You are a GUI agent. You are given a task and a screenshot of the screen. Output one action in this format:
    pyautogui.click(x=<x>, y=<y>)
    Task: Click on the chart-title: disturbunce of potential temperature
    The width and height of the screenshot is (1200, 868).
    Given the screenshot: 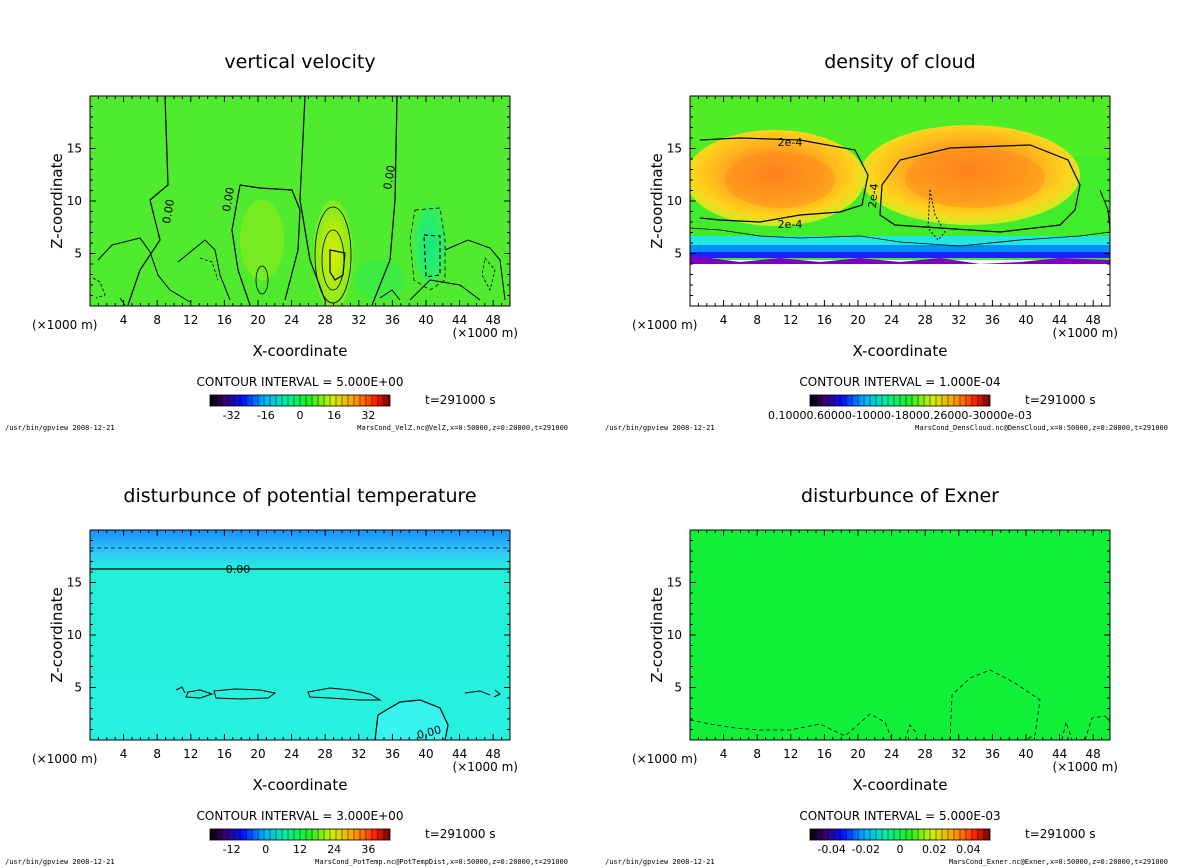 What is the action you would take?
    pyautogui.click(x=299, y=496)
    